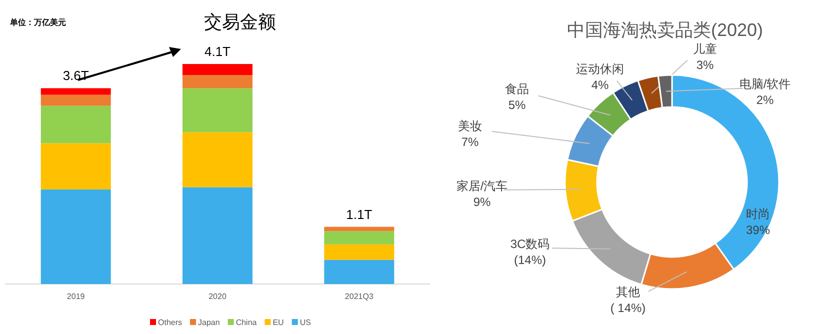 This screenshot has height=334, width=831. I want to click on slice-label: 其他, so click(628, 292).